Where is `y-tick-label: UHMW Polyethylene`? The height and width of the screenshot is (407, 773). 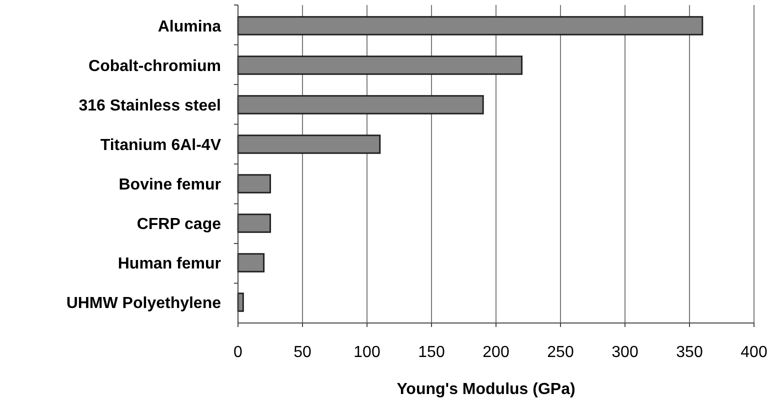
y-tick-label: UHMW Polyethylene is located at coordinates (144, 303).